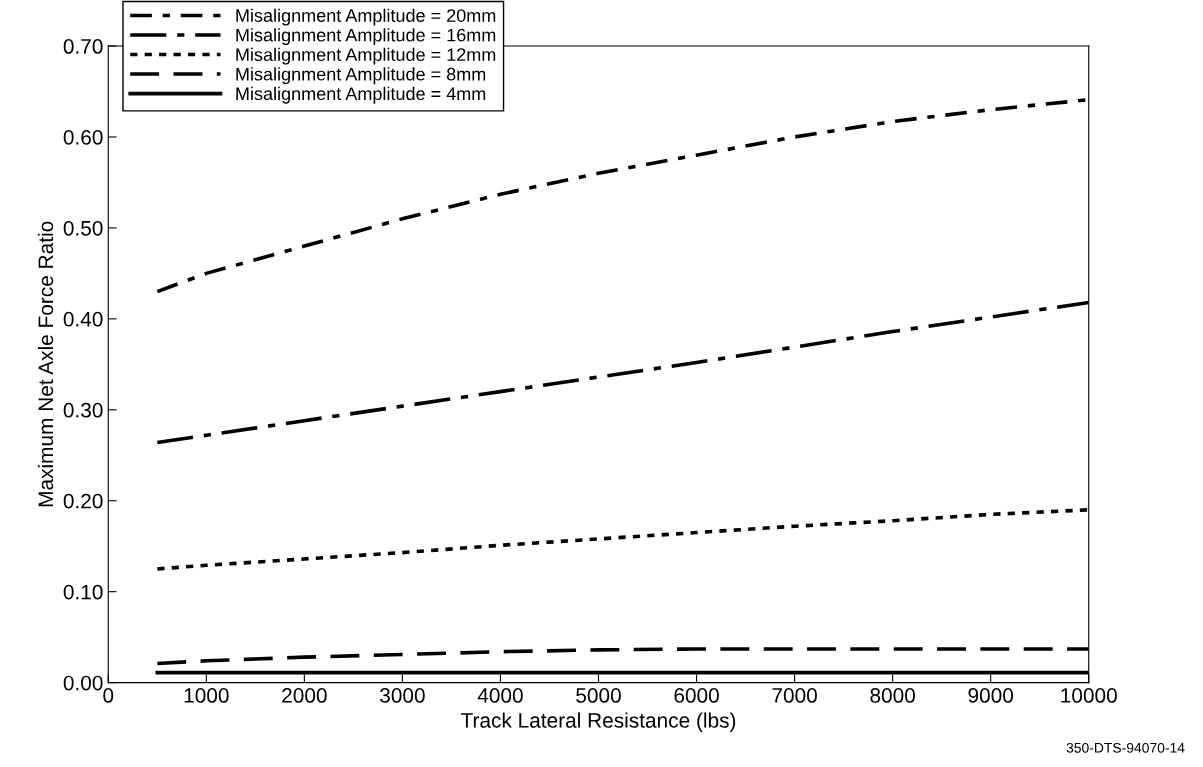 This screenshot has height=767, width=1203. I want to click on x-tick-label: 8000, so click(892, 695).